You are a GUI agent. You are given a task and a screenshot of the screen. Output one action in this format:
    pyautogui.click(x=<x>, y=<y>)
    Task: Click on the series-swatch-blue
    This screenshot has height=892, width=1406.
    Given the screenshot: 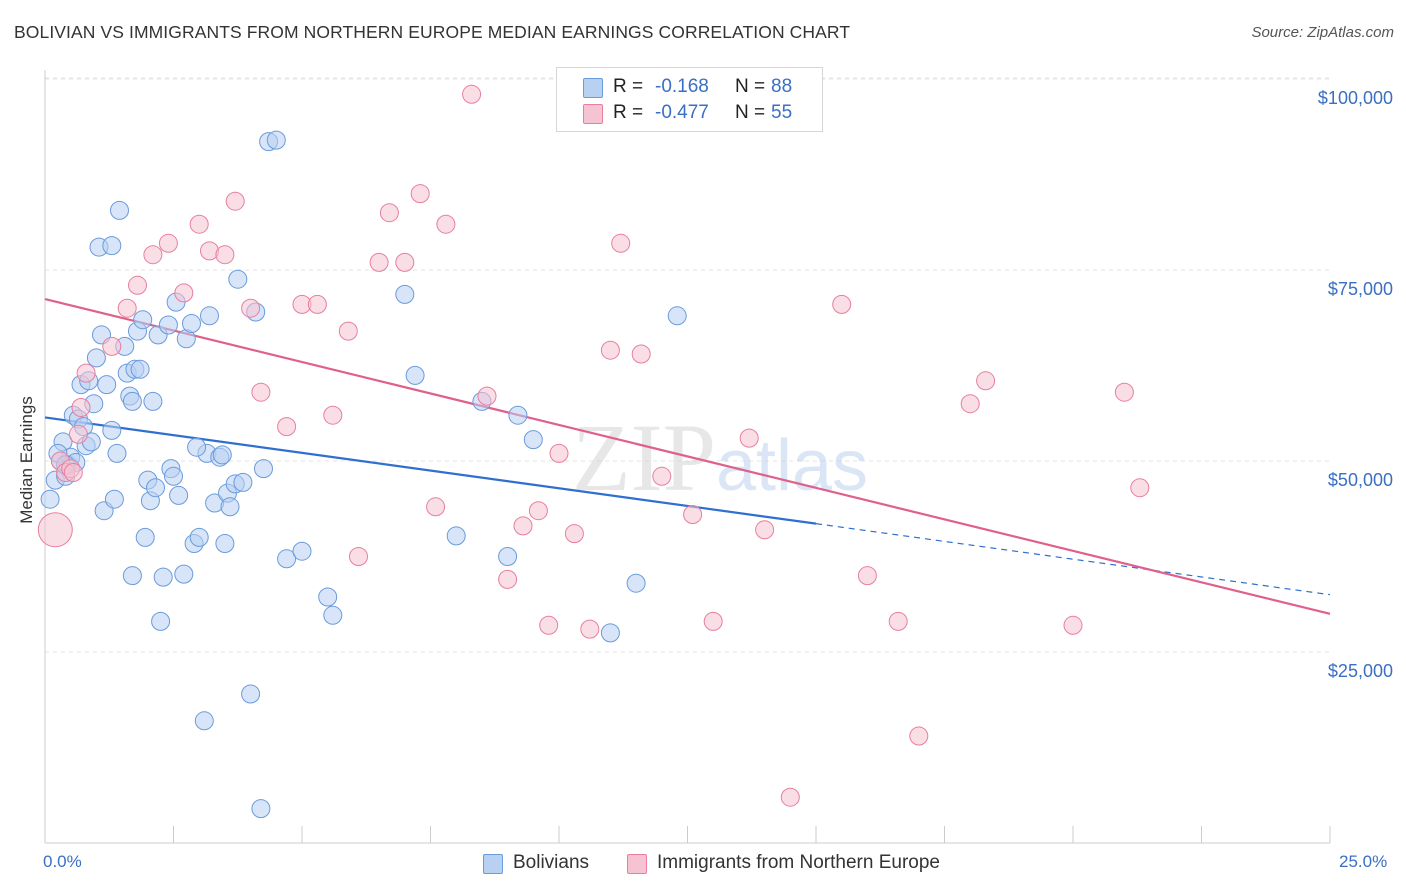 What is the action you would take?
    pyautogui.click(x=493, y=864)
    